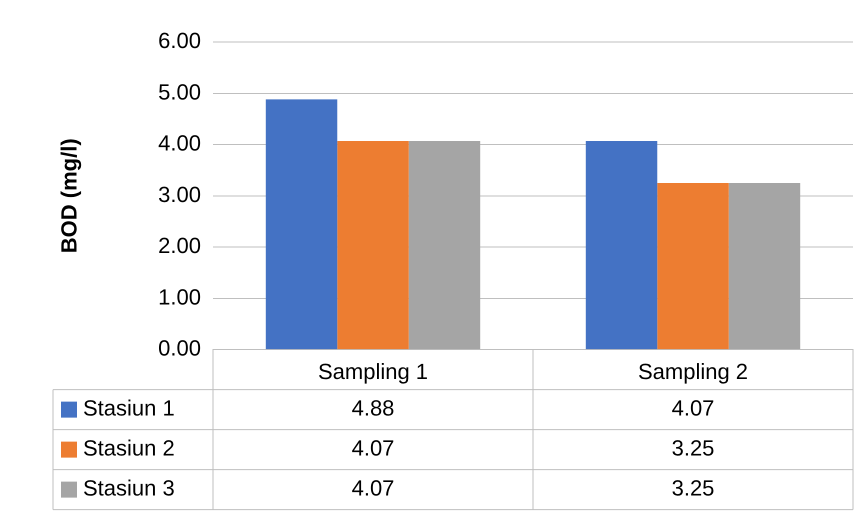  What do you see at coordinates (129, 448) in the screenshot?
I see `legend-label: Stasiun 2` at bounding box center [129, 448].